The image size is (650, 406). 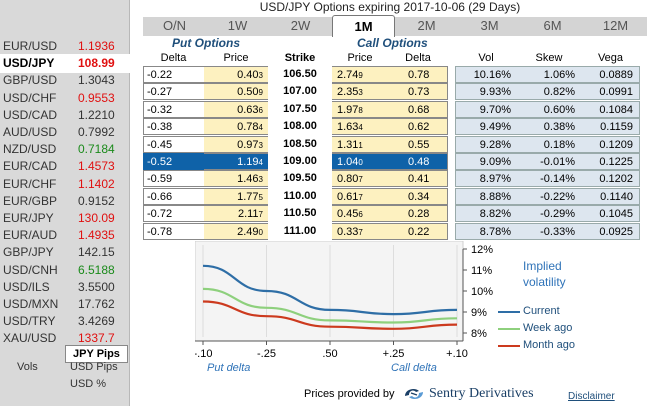 What do you see at coordinates (96, 269) in the screenshot?
I see `currency-pair-rate: 6.5188` at bounding box center [96, 269].